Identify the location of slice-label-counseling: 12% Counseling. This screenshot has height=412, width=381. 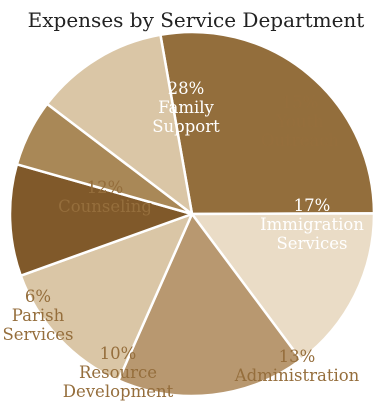
(105, 197).